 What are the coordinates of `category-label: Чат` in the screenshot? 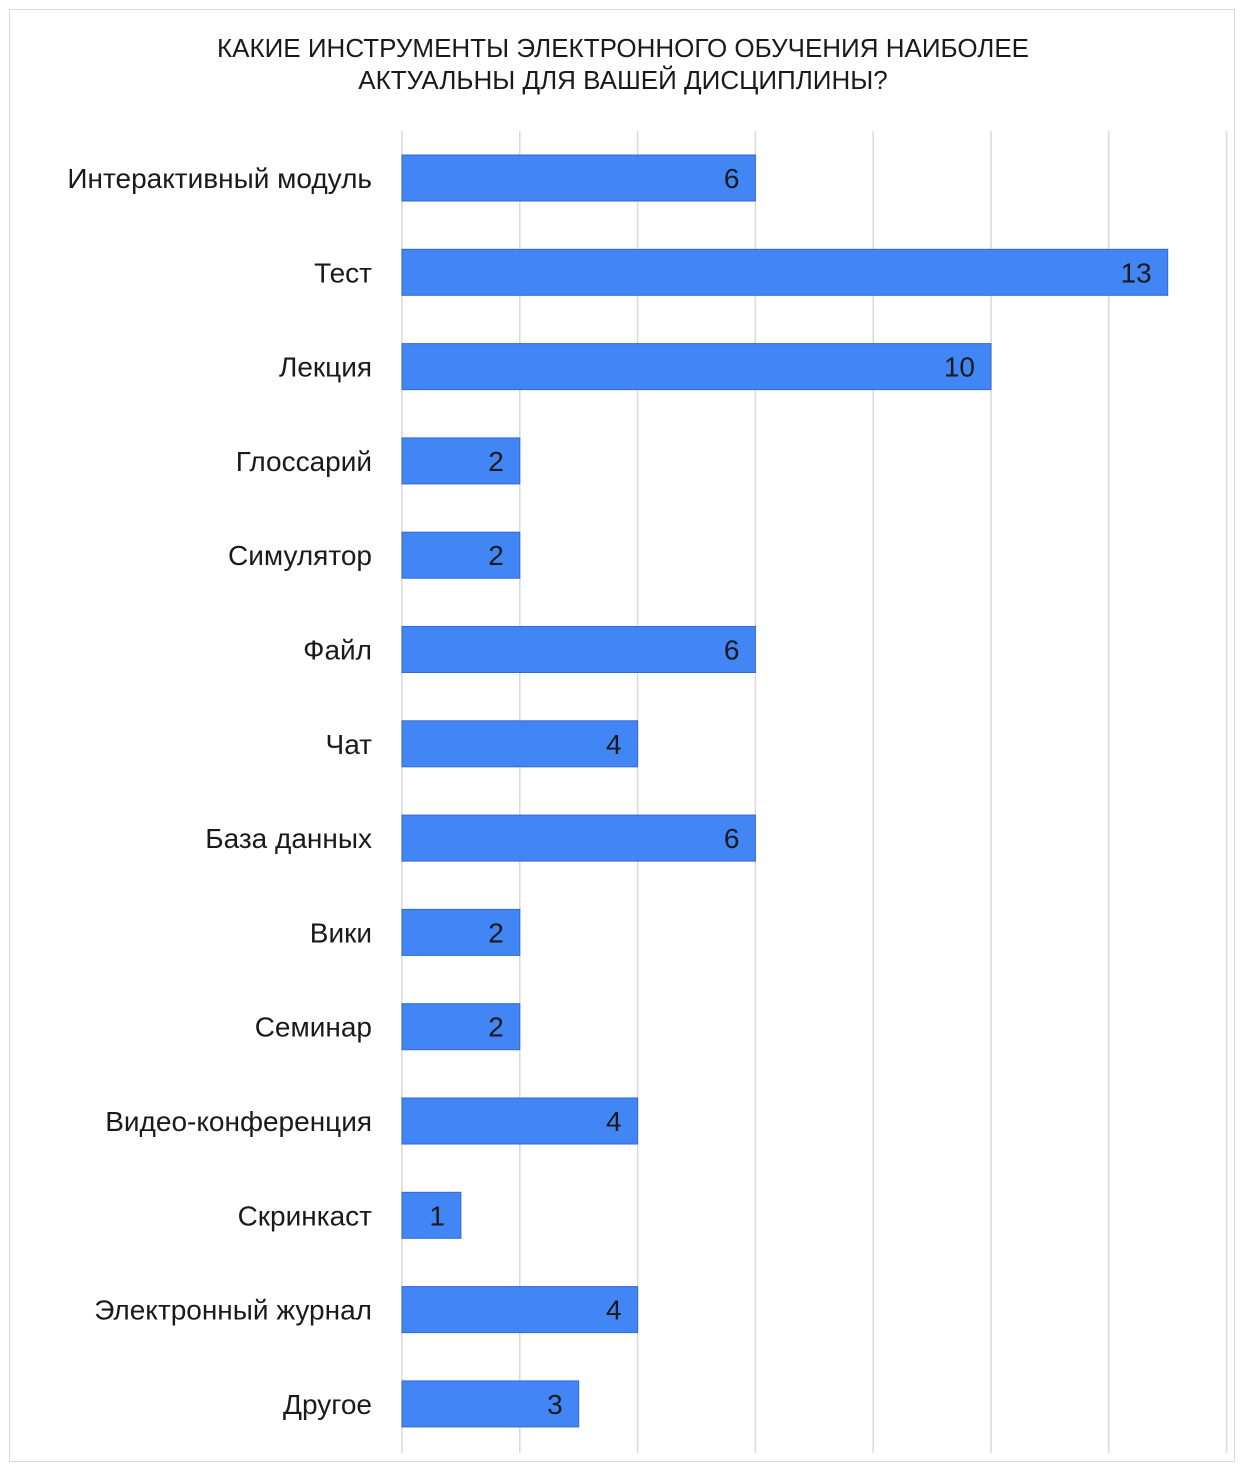 It's located at (349, 744).